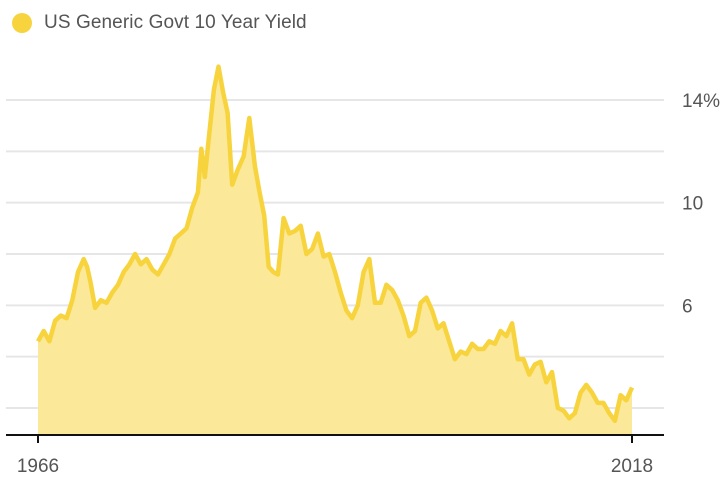 The image size is (728, 483). I want to click on y-tick-label: 6, so click(687, 306).